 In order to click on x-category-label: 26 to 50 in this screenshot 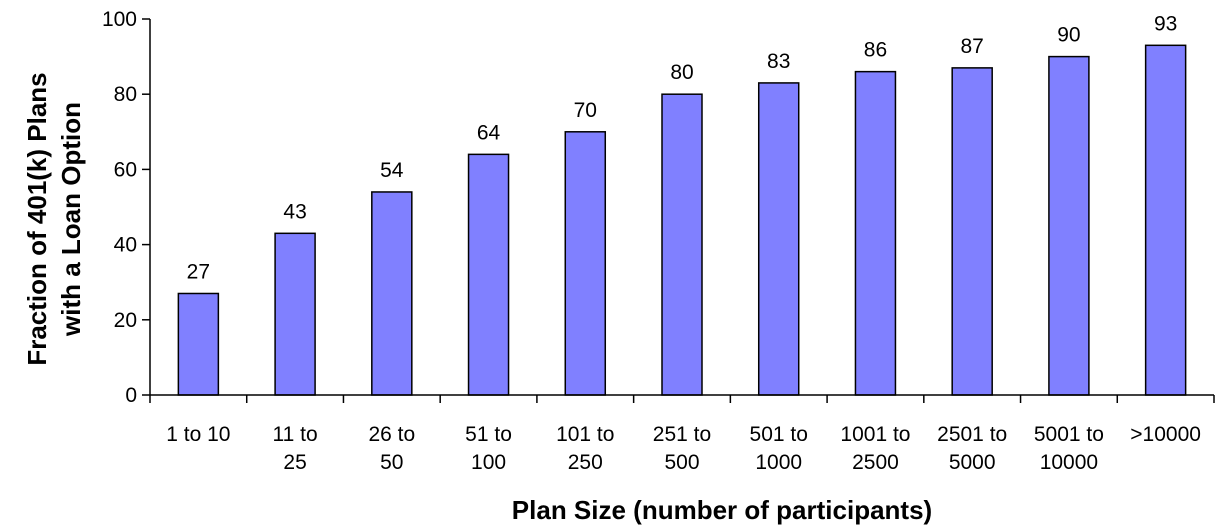, I will do `click(391, 448)`.